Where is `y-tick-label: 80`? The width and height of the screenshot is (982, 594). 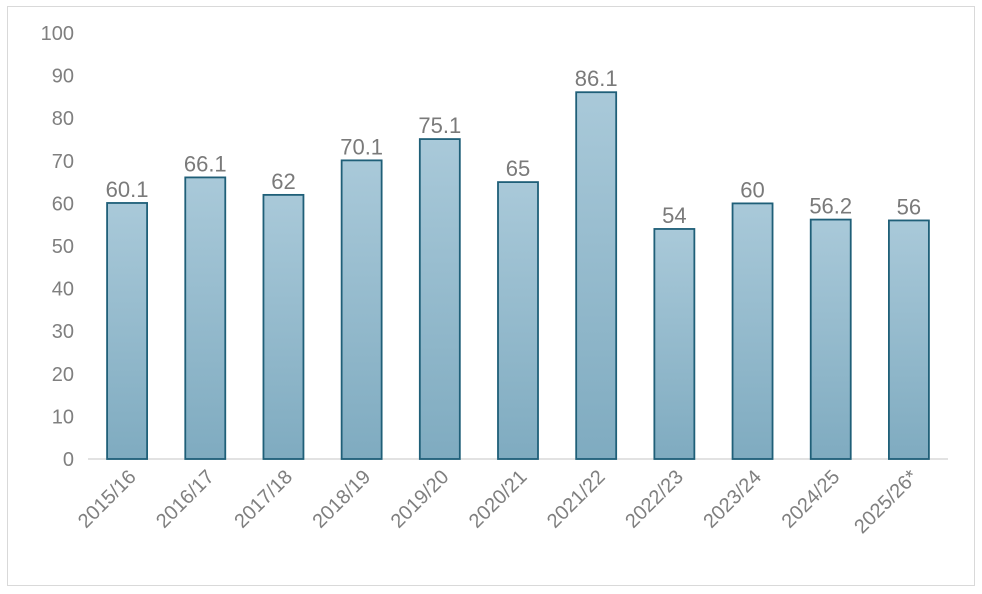 y-tick-label: 80 is located at coordinates (63, 119).